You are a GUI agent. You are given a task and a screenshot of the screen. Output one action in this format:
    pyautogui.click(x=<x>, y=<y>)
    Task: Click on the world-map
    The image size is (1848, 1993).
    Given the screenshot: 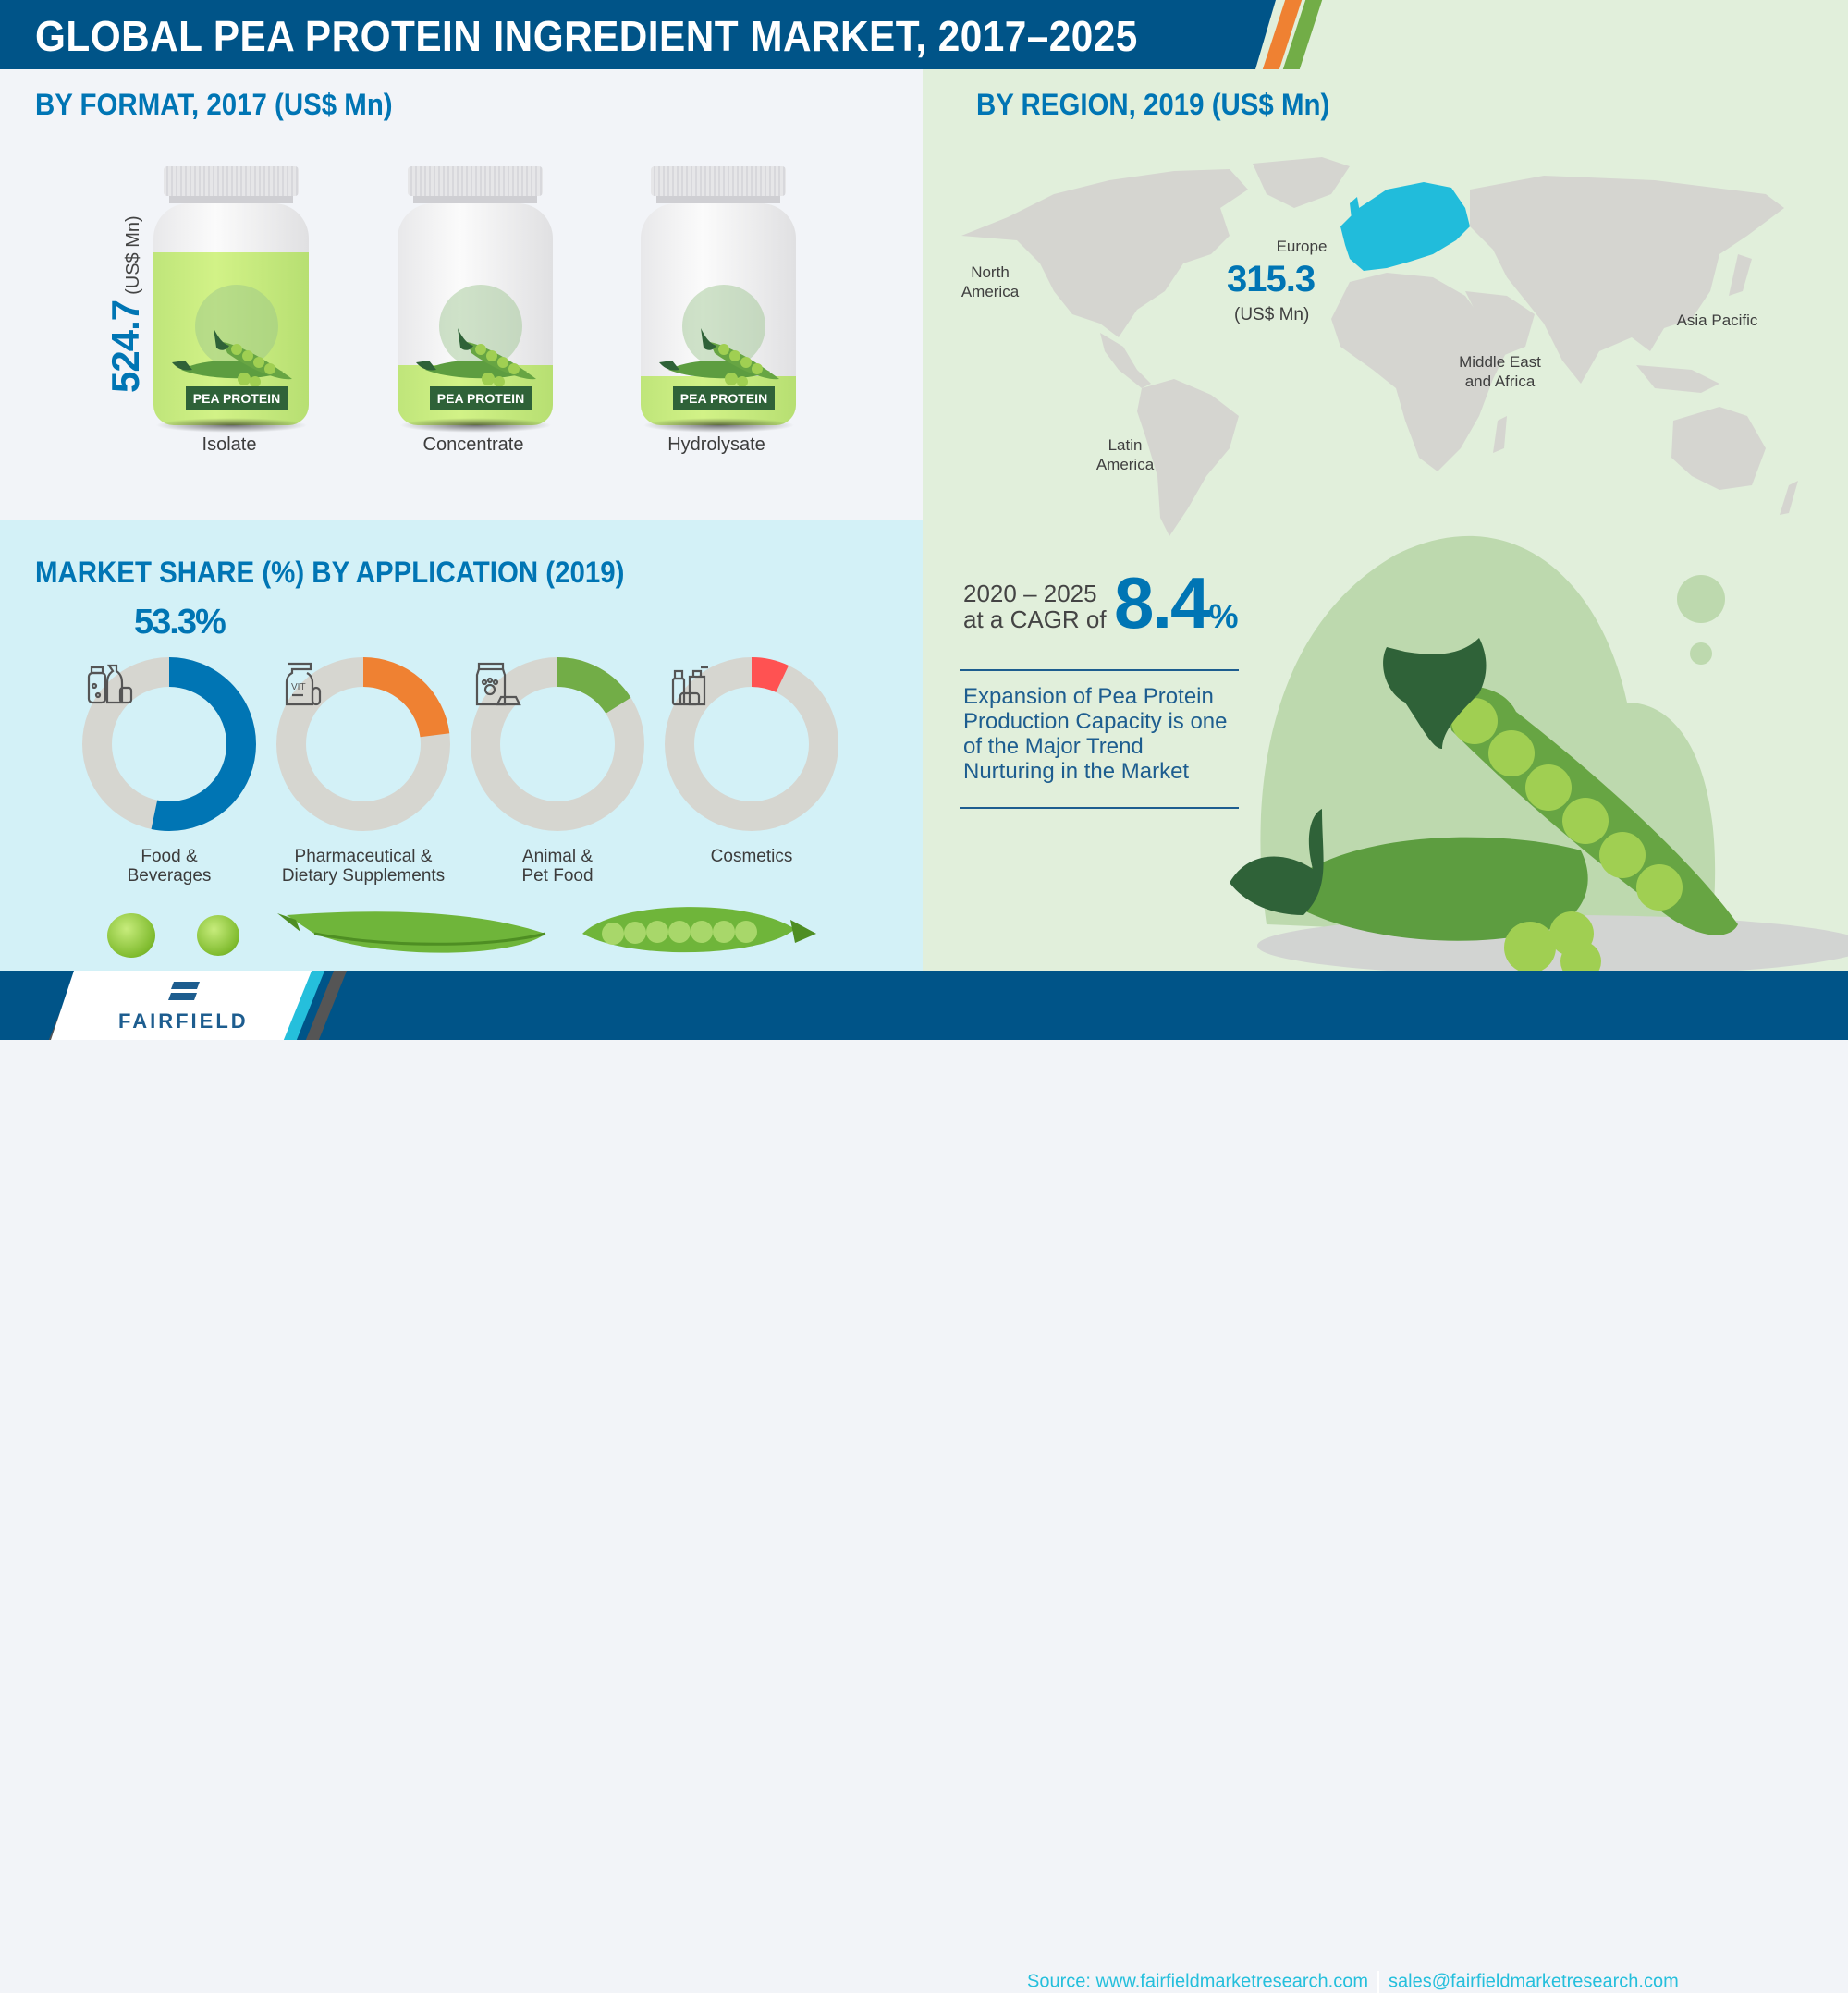 What is the action you would take?
    pyautogui.click(x=1379, y=346)
    